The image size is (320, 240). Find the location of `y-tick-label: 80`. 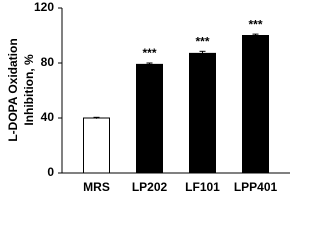

y-tick-label: 80 is located at coordinates (48, 62).